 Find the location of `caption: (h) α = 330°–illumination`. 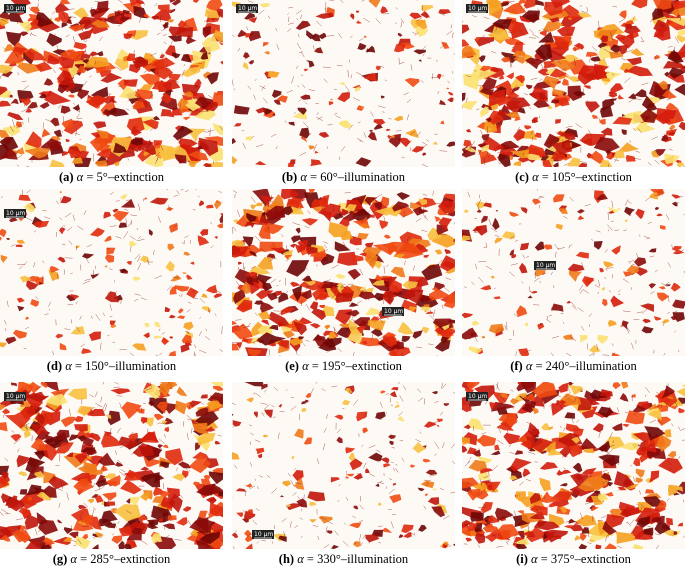

caption: (h) α = 330°–illumination is located at coordinates (343, 559).